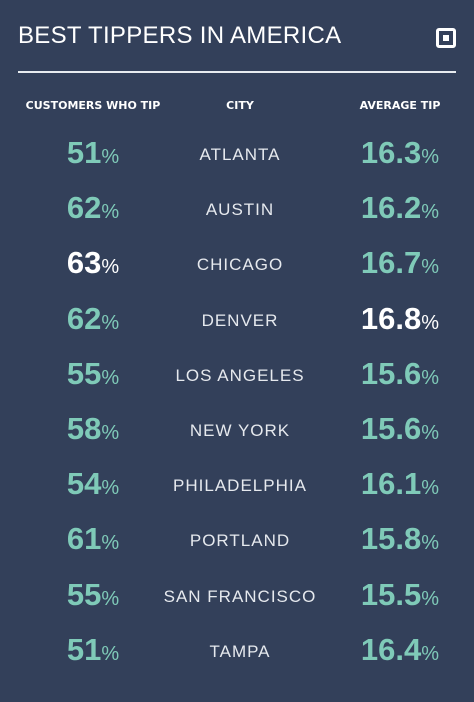 Image resolution: width=474 pixels, height=702 pixels. I want to click on tip-cell: 16.8%, so click(400, 319).